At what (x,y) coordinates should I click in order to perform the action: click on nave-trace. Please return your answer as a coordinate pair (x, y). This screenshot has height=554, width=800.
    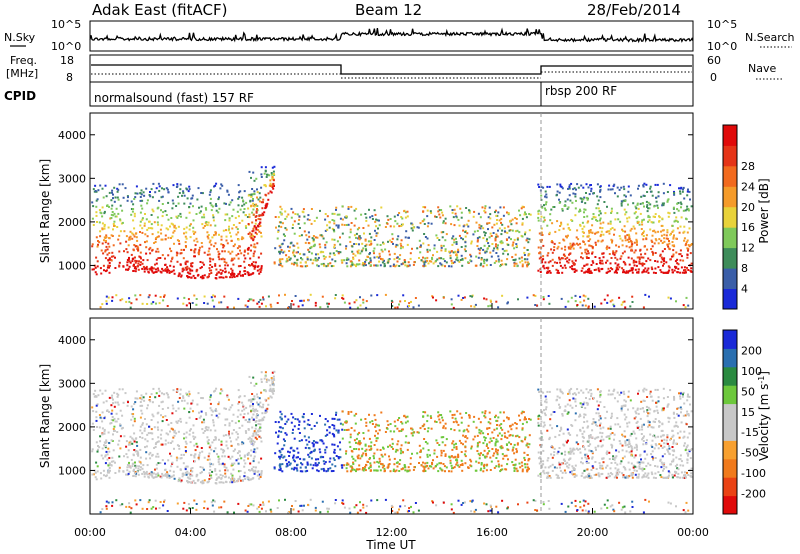
    Looking at the image, I should click on (391, 75).